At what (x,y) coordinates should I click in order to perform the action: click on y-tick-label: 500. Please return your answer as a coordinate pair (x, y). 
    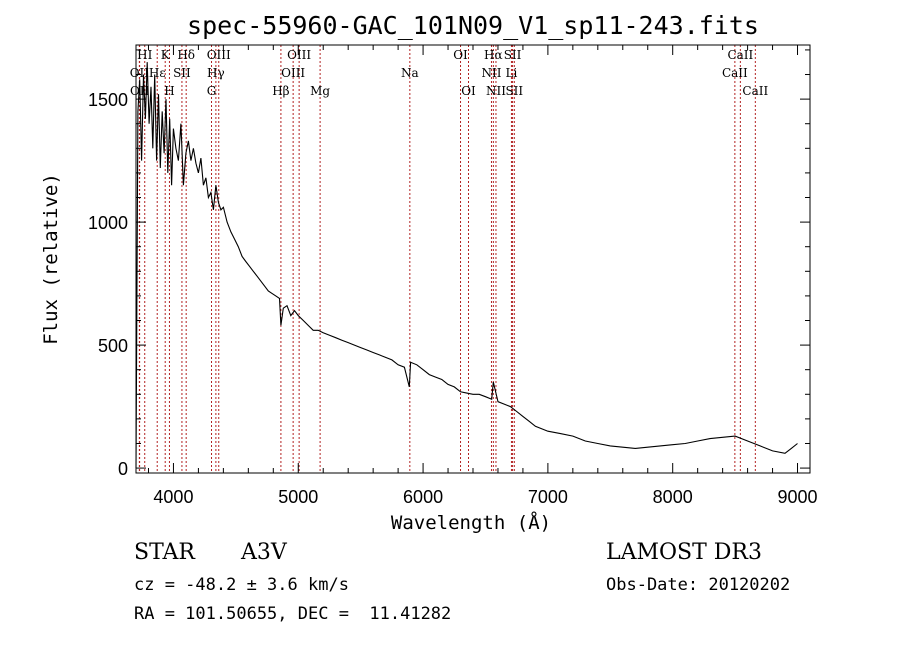
    Looking at the image, I should click on (113, 346).